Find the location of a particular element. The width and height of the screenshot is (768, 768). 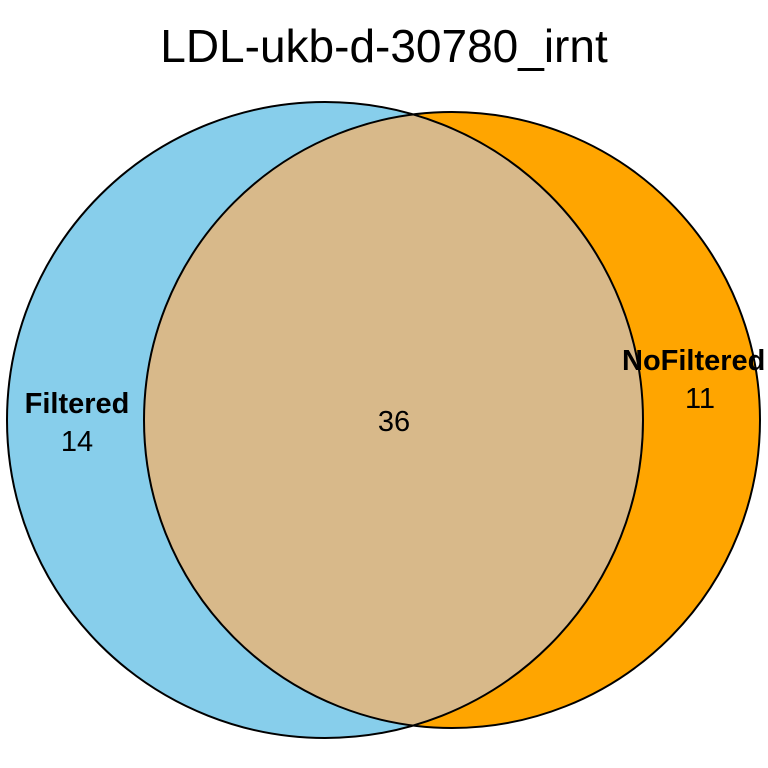

set-b-label: NoFiltered is located at coordinates (693, 361).